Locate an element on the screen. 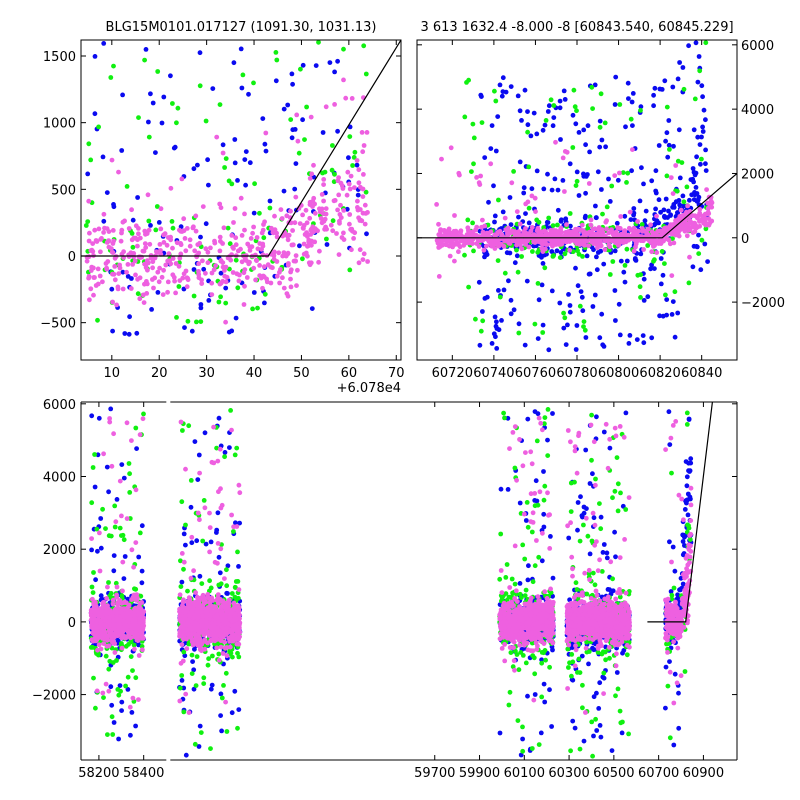  y-tick-label: 1500 is located at coordinates (59, 57).